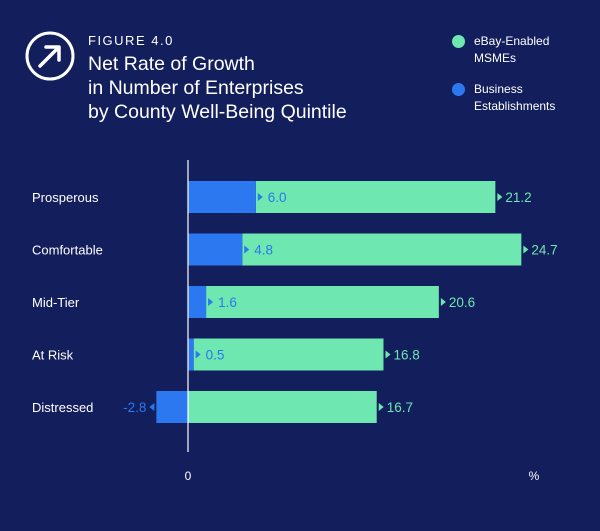 This screenshot has width=600, height=531. Describe the element at coordinates (277, 197) in the screenshot. I see `value-label-business-establishments: 6.0` at that location.